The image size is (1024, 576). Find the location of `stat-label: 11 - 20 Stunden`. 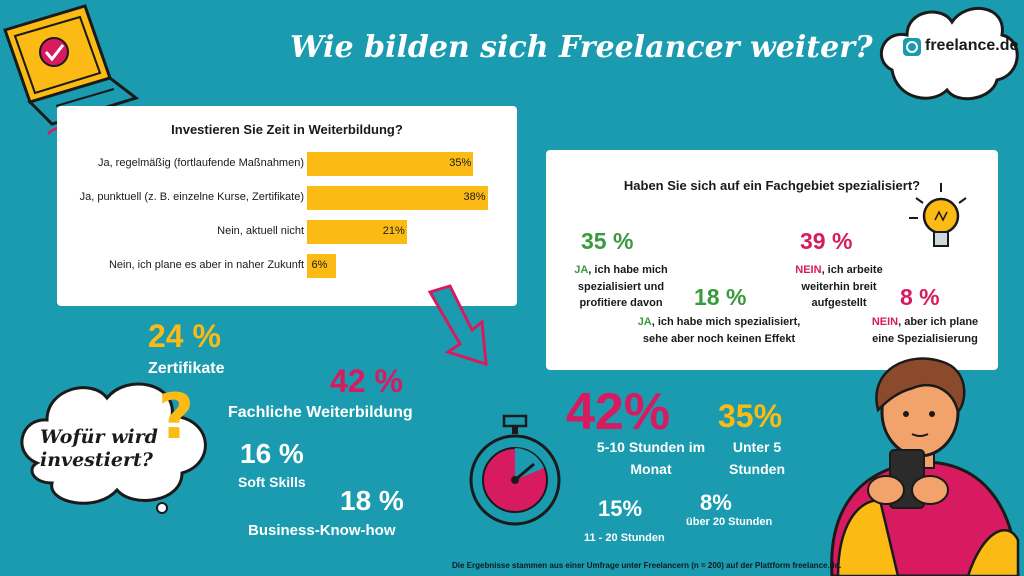

stat-label: 11 - 20 Stunden is located at coordinates (624, 538).